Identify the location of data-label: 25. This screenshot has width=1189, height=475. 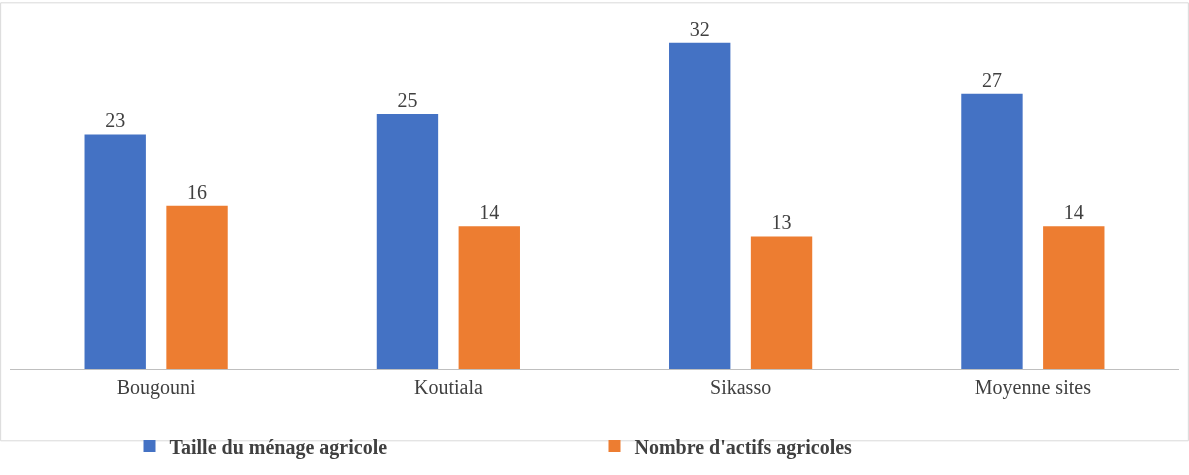
(407, 100).